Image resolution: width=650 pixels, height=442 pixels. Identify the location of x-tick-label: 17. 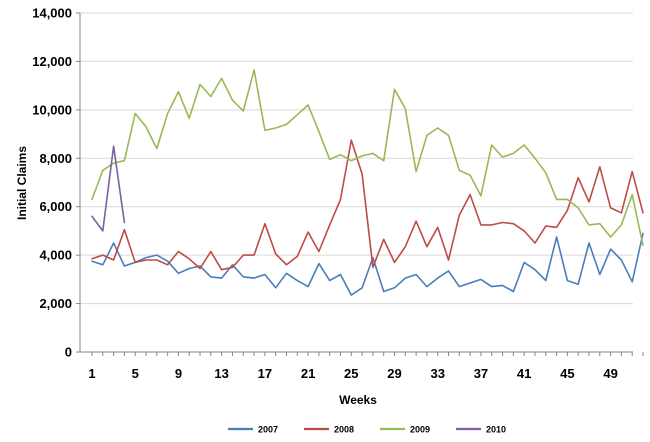
(265, 373).